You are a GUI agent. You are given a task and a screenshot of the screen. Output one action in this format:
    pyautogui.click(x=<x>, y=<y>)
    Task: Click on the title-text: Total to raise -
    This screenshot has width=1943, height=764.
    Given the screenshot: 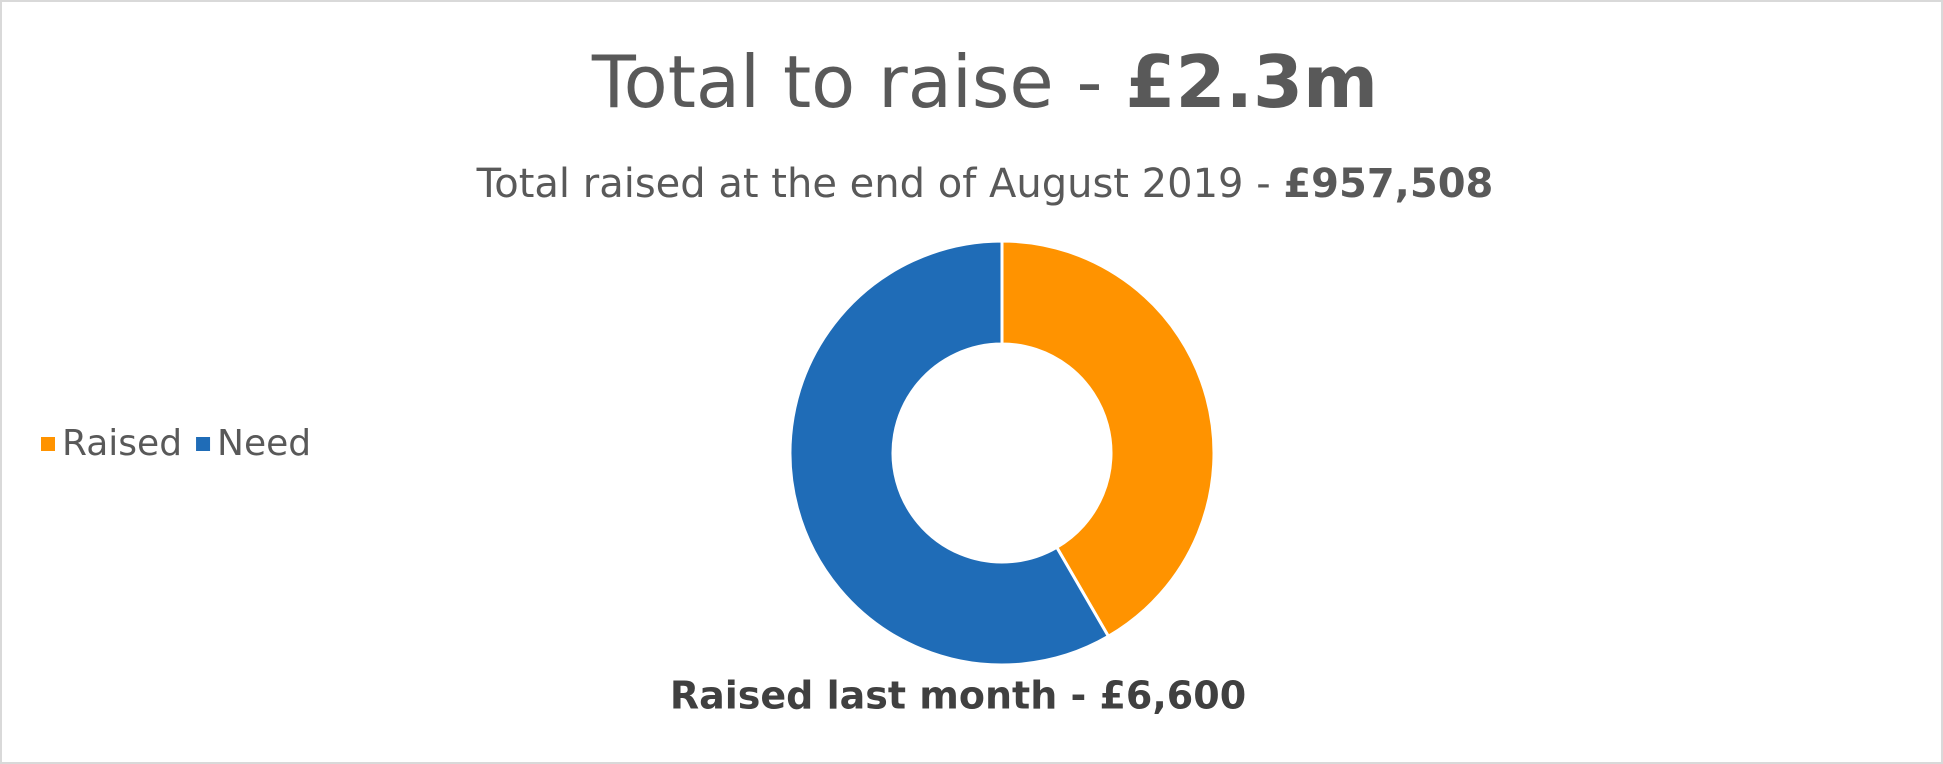 What is the action you would take?
    pyautogui.click(x=858, y=82)
    